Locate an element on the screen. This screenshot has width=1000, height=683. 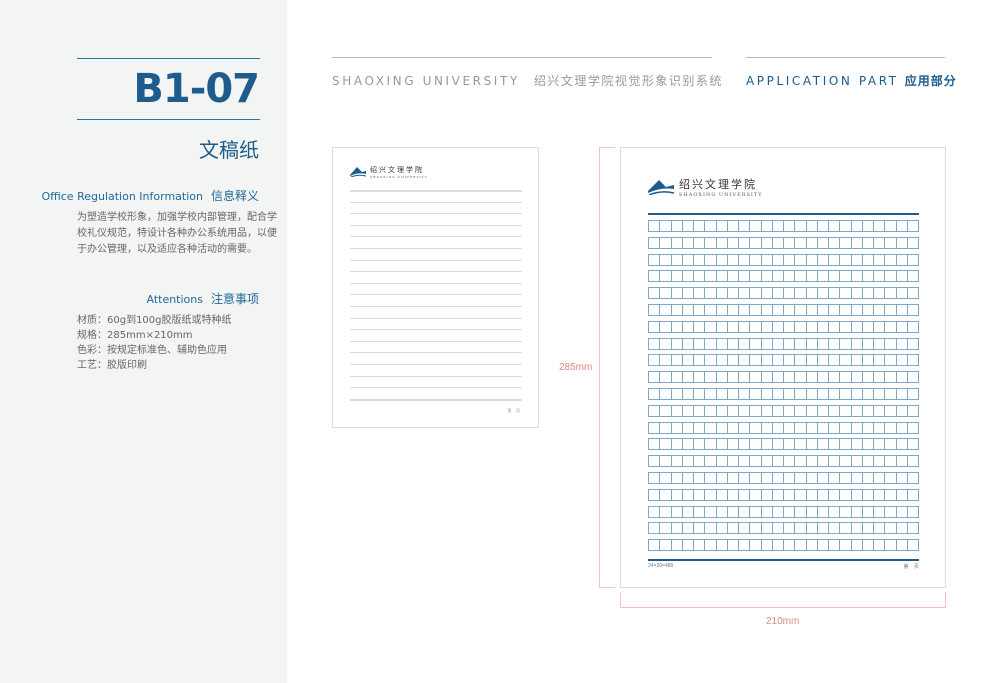
width-dimension-line is located at coordinates (783, 600).